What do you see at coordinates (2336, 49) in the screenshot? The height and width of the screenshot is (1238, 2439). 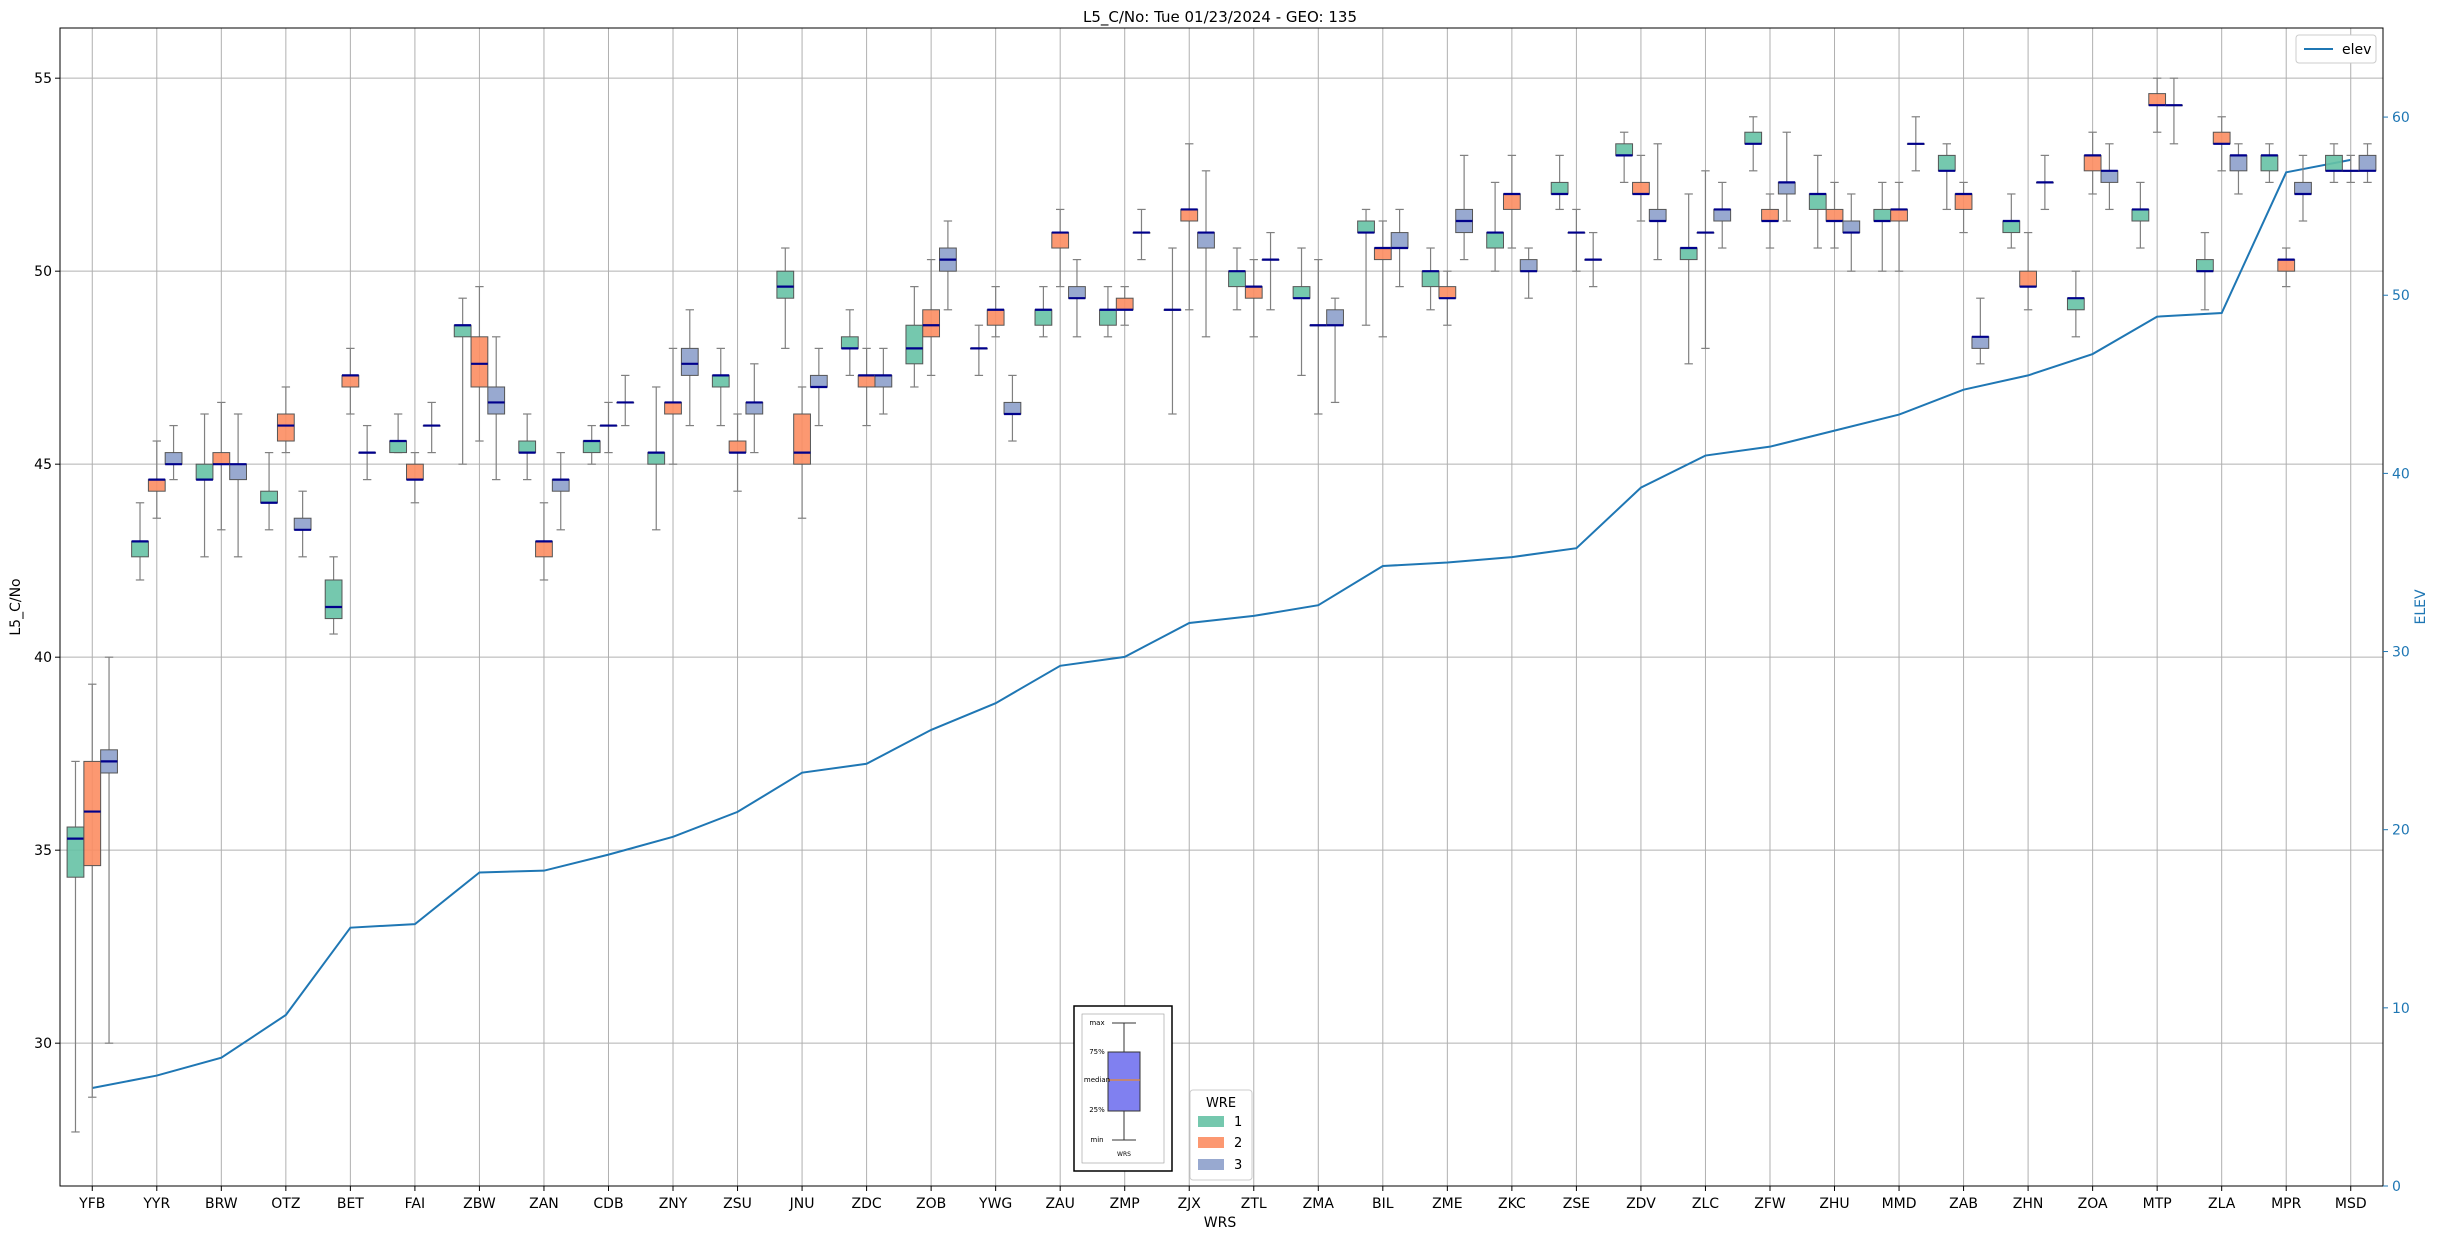 I see `elev-legend: elev` at bounding box center [2336, 49].